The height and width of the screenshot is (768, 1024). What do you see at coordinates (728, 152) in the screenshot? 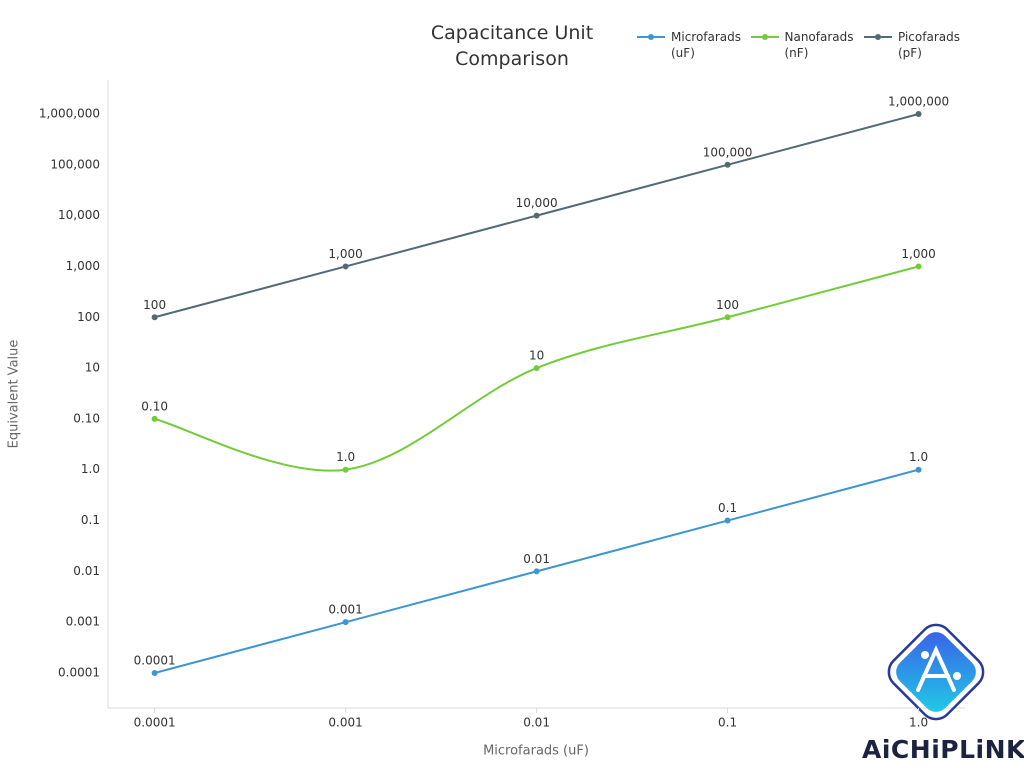
I see `data-label: 100,000` at bounding box center [728, 152].